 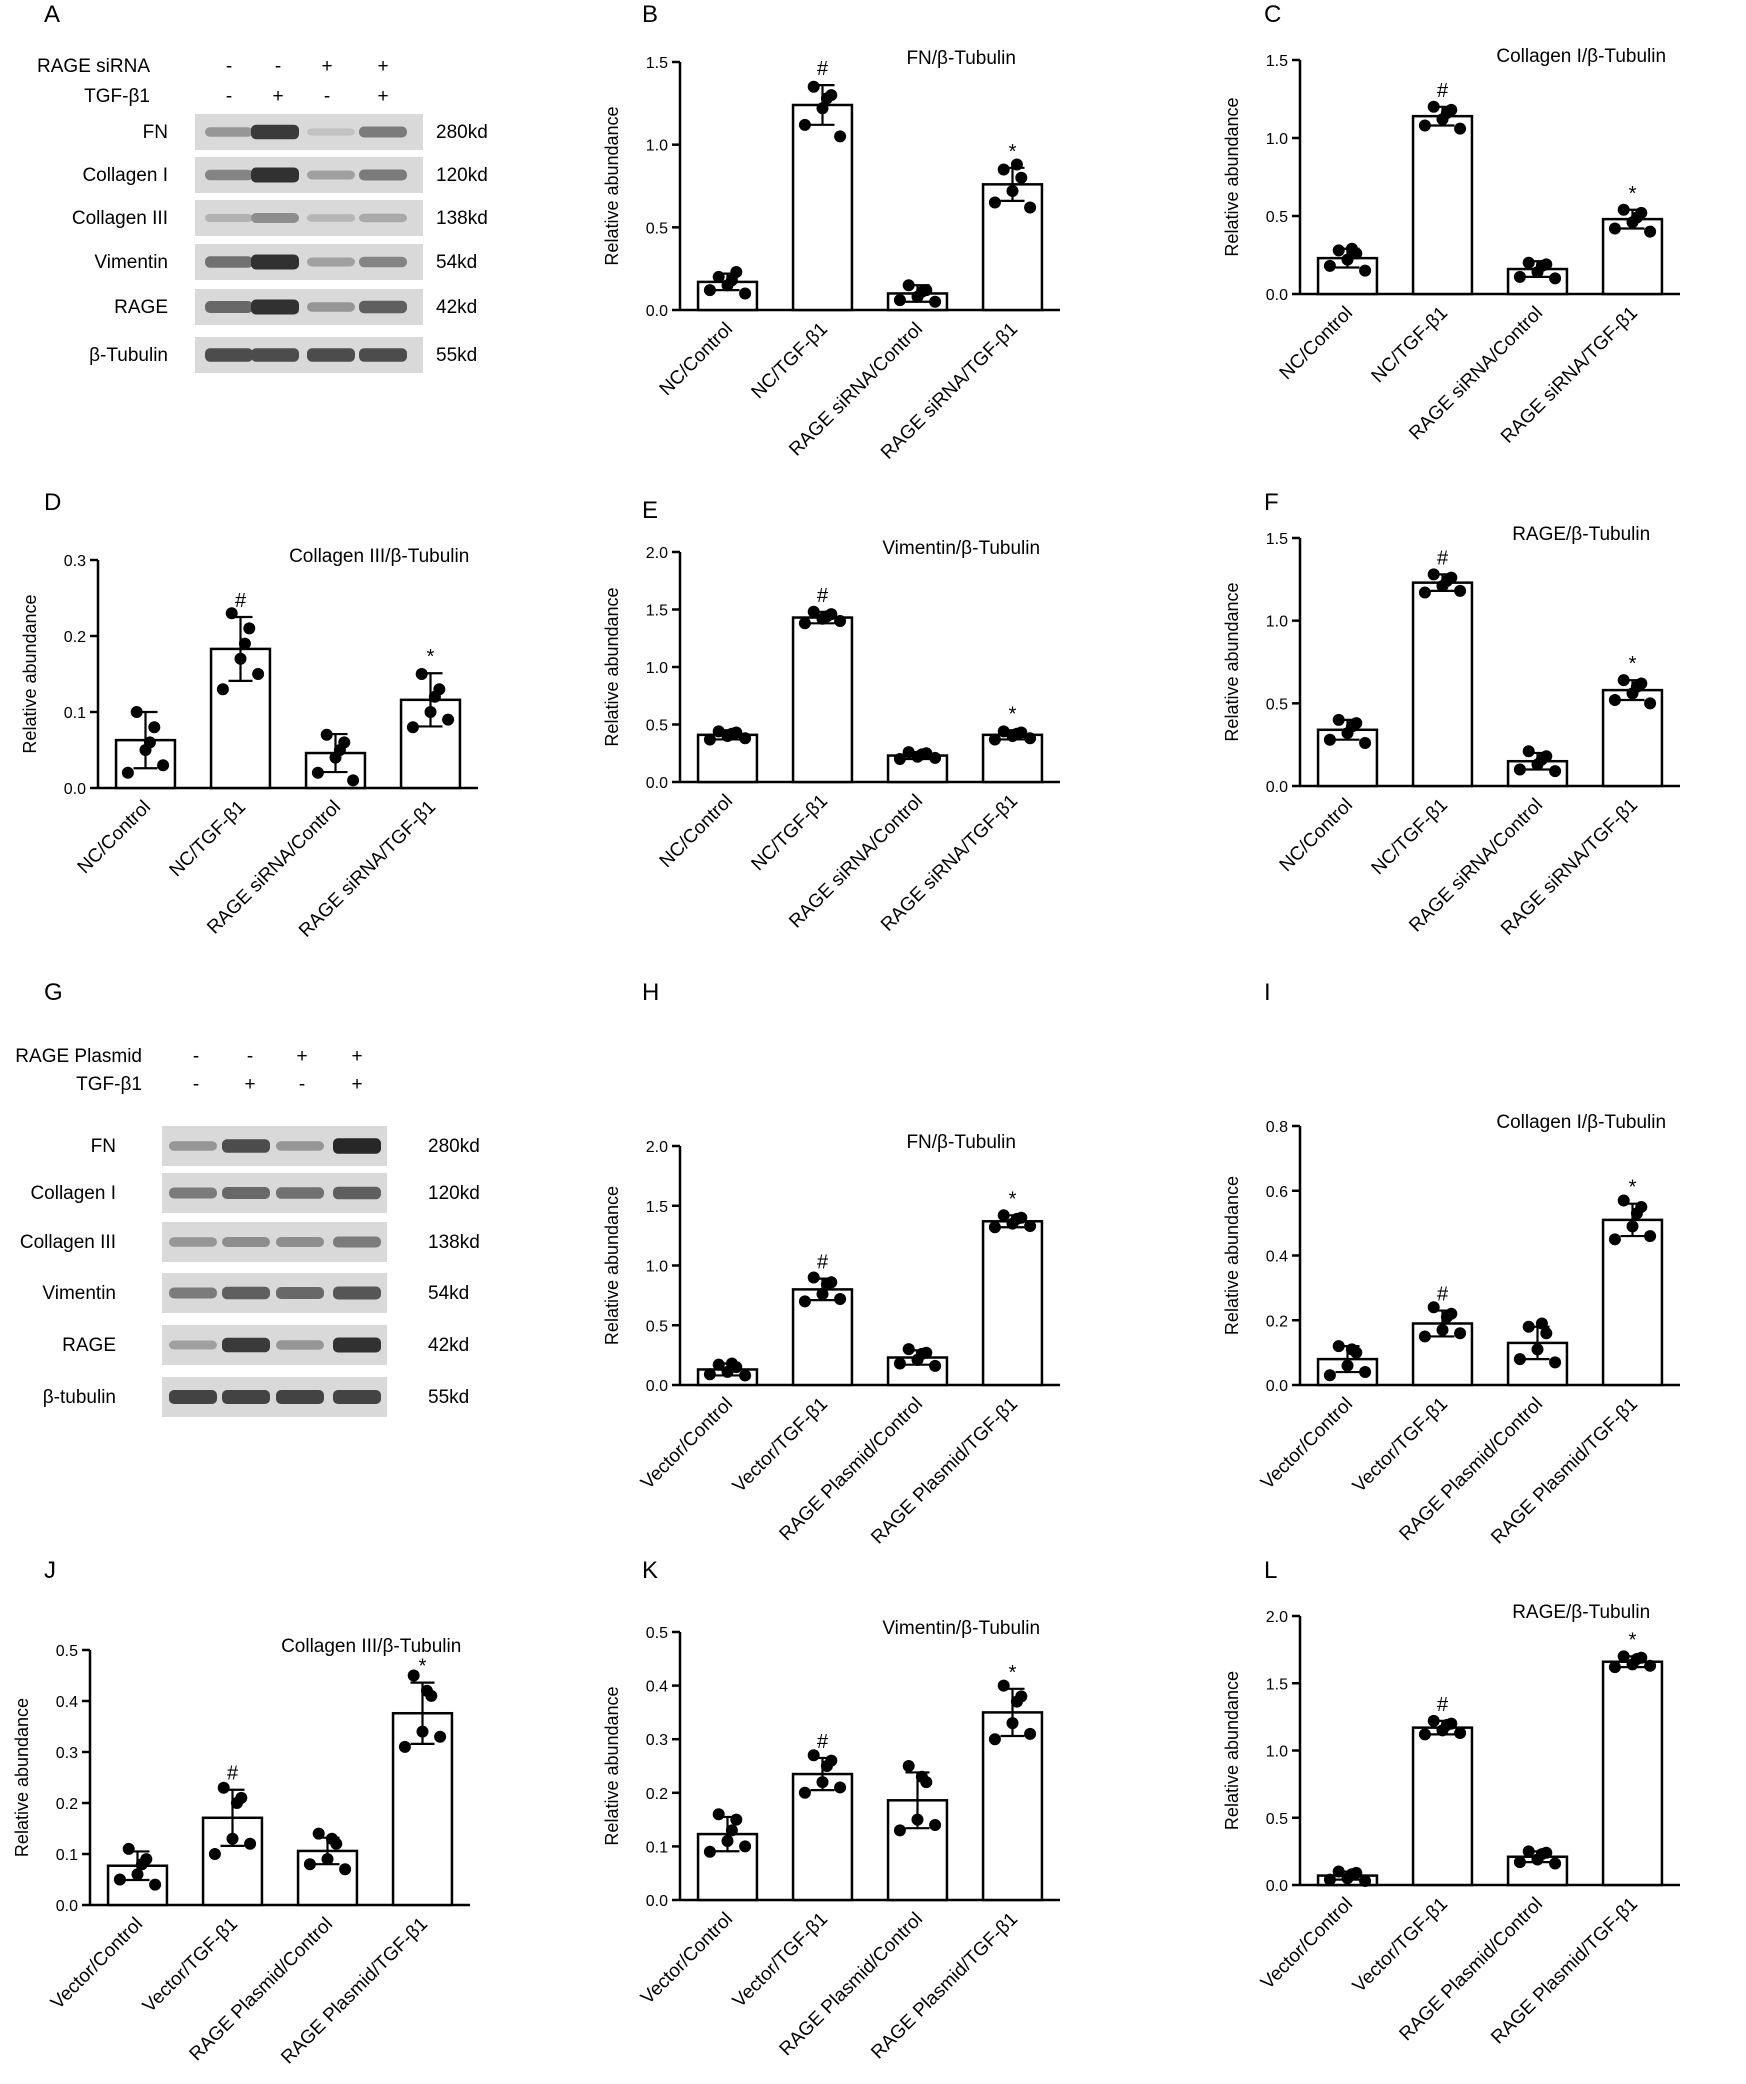 I want to click on category-label: NC/TGF-β1, so click(x=790, y=361).